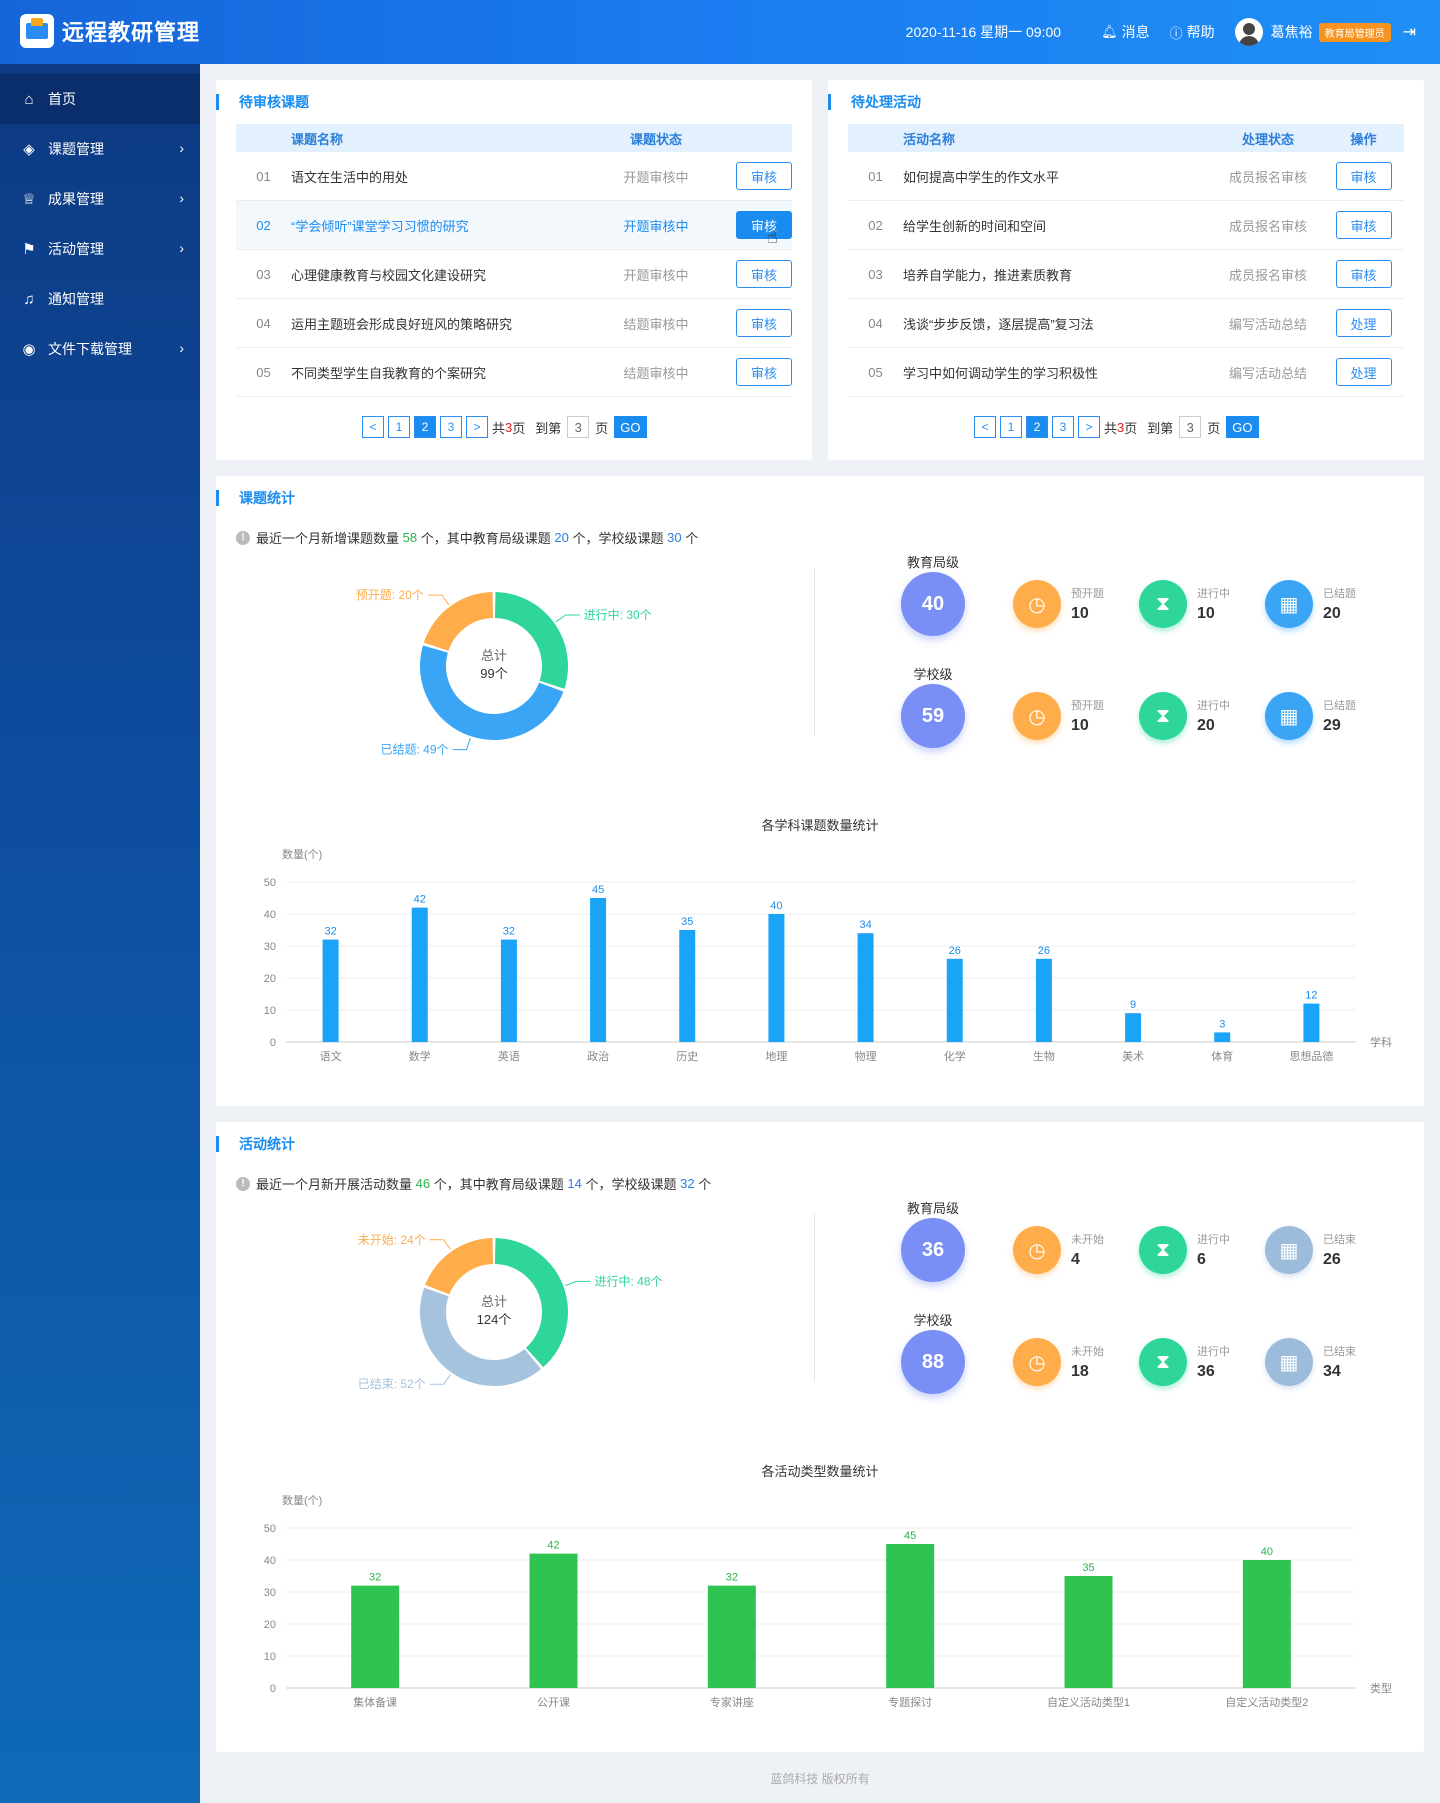 Image resolution: width=1440 pixels, height=1803 pixels. I want to click on role-badge: 教育局管理员, so click(1354, 32).